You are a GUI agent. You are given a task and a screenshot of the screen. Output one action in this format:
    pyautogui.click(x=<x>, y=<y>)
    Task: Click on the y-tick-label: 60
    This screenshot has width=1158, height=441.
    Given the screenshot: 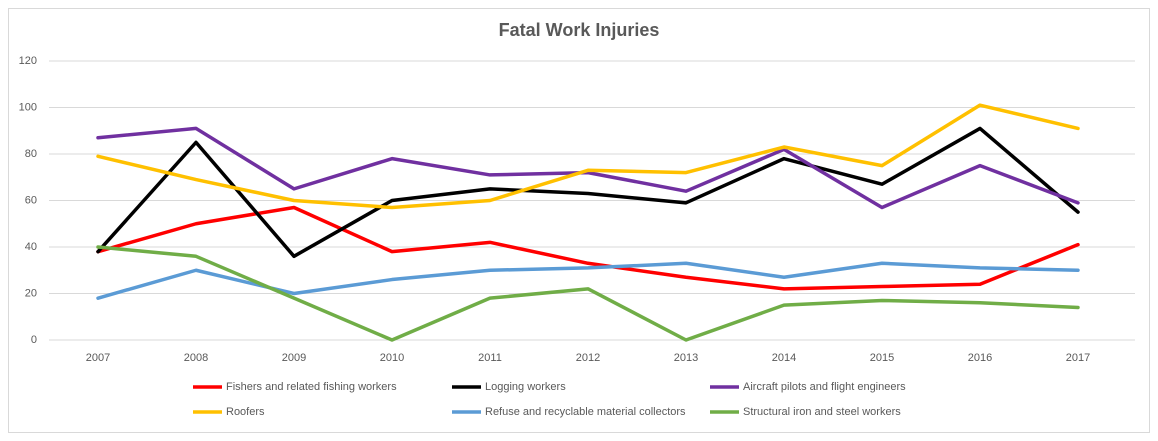 What is the action you would take?
    pyautogui.click(x=31, y=200)
    